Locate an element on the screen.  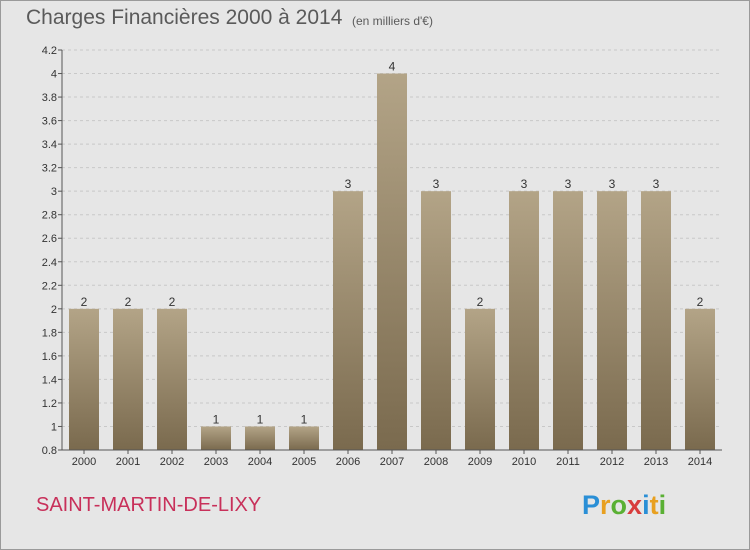
x-tick-label: 2002 is located at coordinates (172, 462).